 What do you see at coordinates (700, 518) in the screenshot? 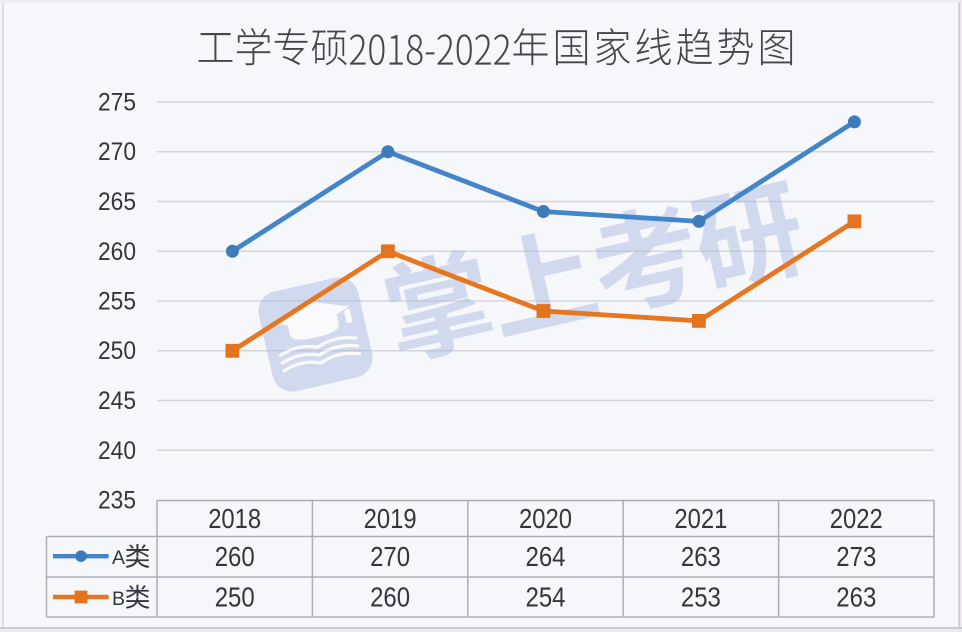
I see `svg-text: 2021` at bounding box center [700, 518].